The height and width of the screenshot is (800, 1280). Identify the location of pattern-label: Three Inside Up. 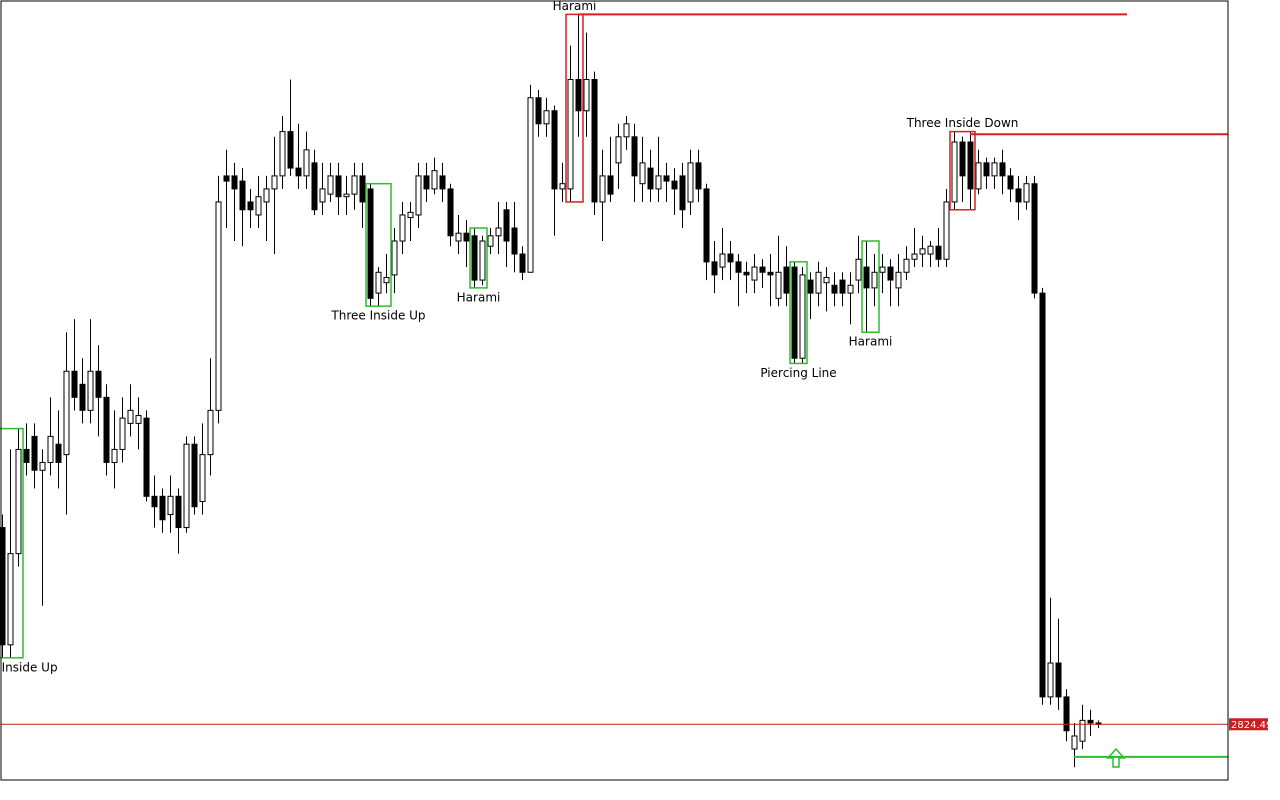
(29, 667).